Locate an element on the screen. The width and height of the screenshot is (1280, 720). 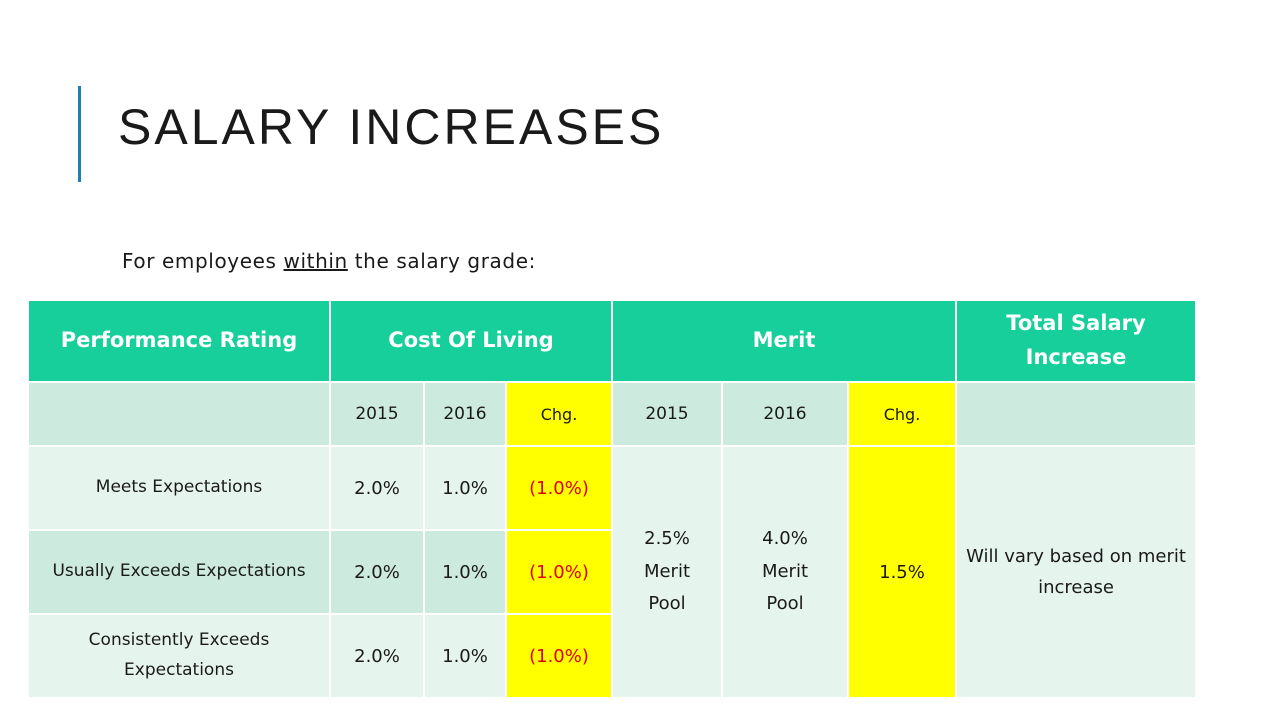
subheader-col-2015: 2015 is located at coordinates (377, 414).